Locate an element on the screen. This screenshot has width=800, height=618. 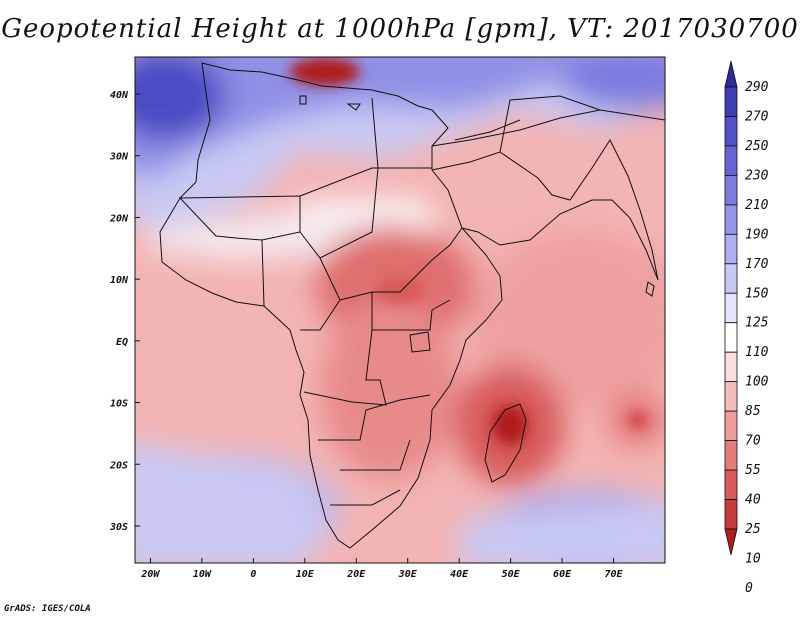
colorbar-label: 250 is located at coordinates (757, 146).